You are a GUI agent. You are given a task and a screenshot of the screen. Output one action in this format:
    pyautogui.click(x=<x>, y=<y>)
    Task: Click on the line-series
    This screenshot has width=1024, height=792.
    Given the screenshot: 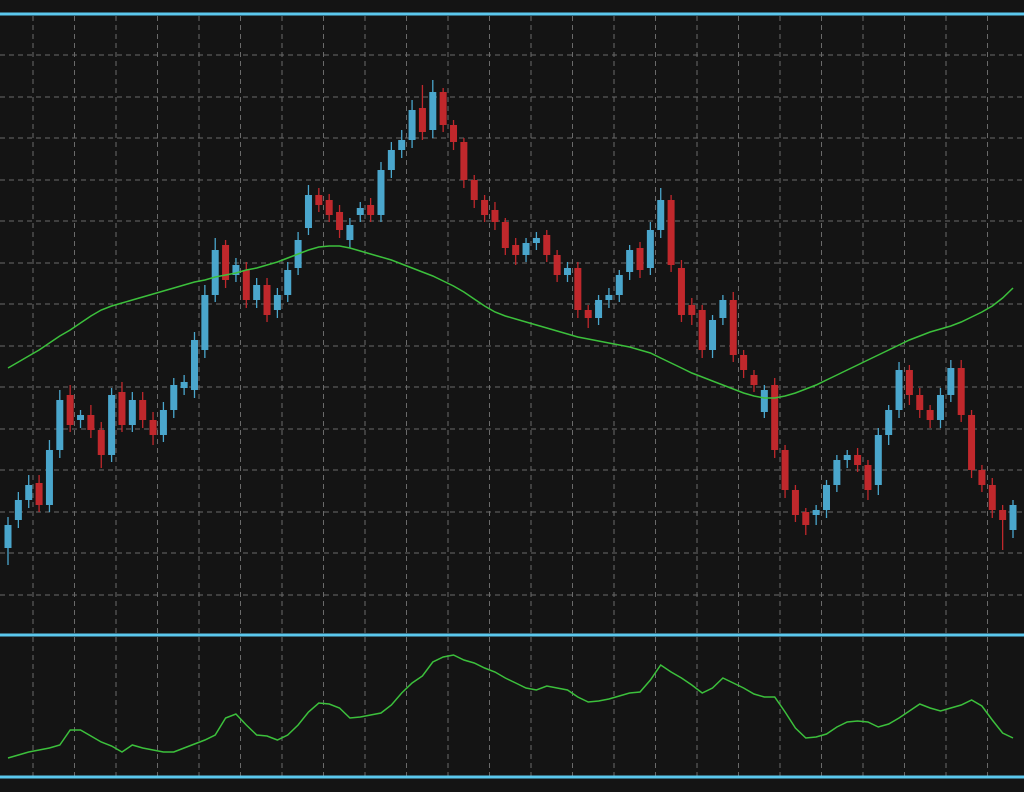 What is the action you would take?
    pyautogui.click(x=510, y=706)
    